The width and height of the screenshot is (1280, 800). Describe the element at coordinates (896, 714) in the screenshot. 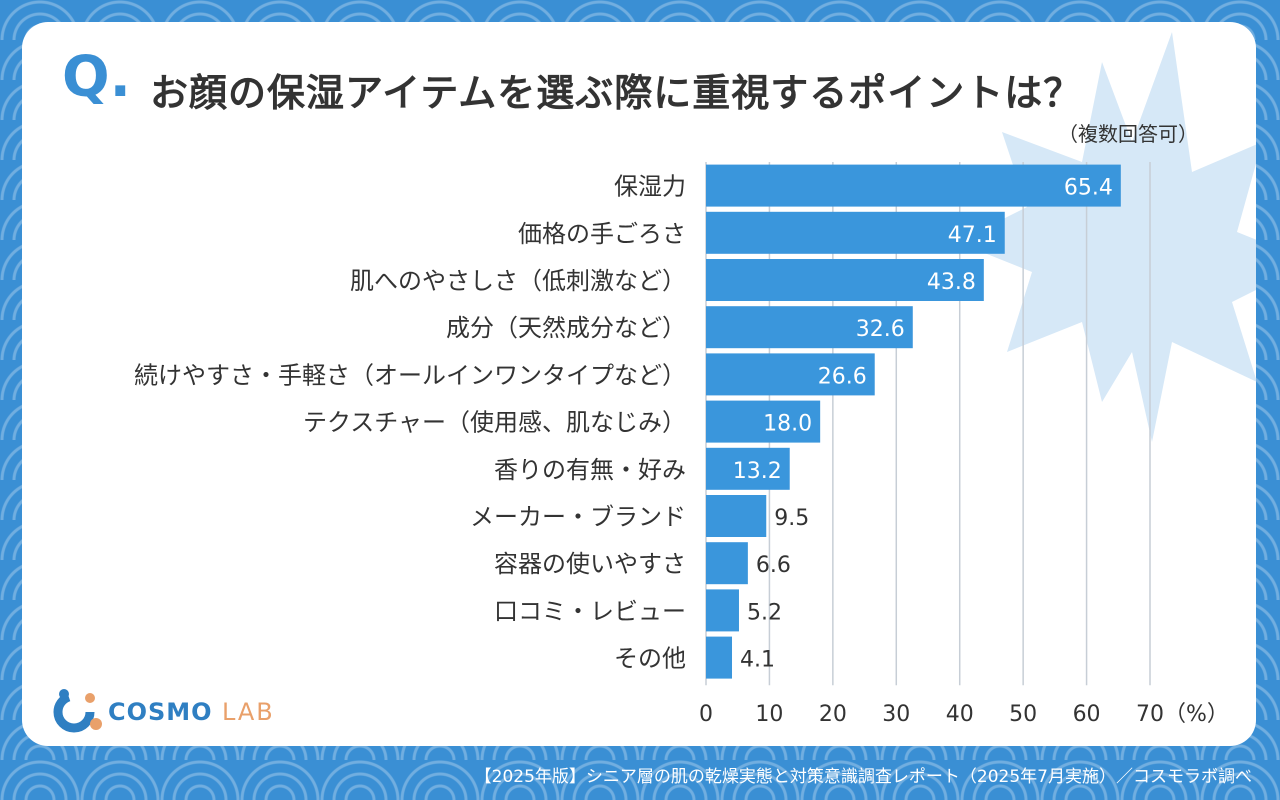

I see `x-tick-label: 30` at that location.